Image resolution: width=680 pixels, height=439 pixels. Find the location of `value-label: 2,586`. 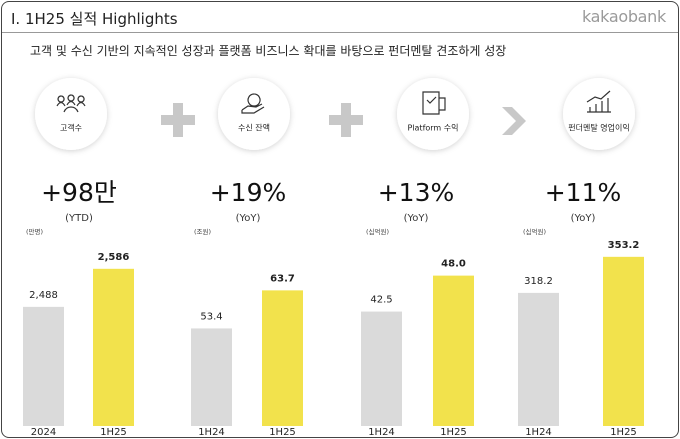

value-label: 2,586 is located at coordinates (114, 257).